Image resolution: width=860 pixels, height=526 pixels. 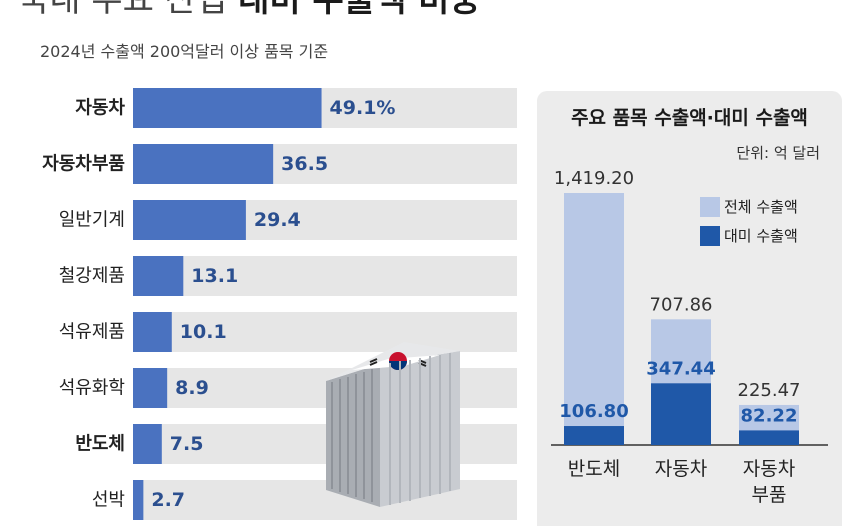 What do you see at coordinates (92, 276) in the screenshot?
I see `category-label: 철강제품` at bounding box center [92, 276].